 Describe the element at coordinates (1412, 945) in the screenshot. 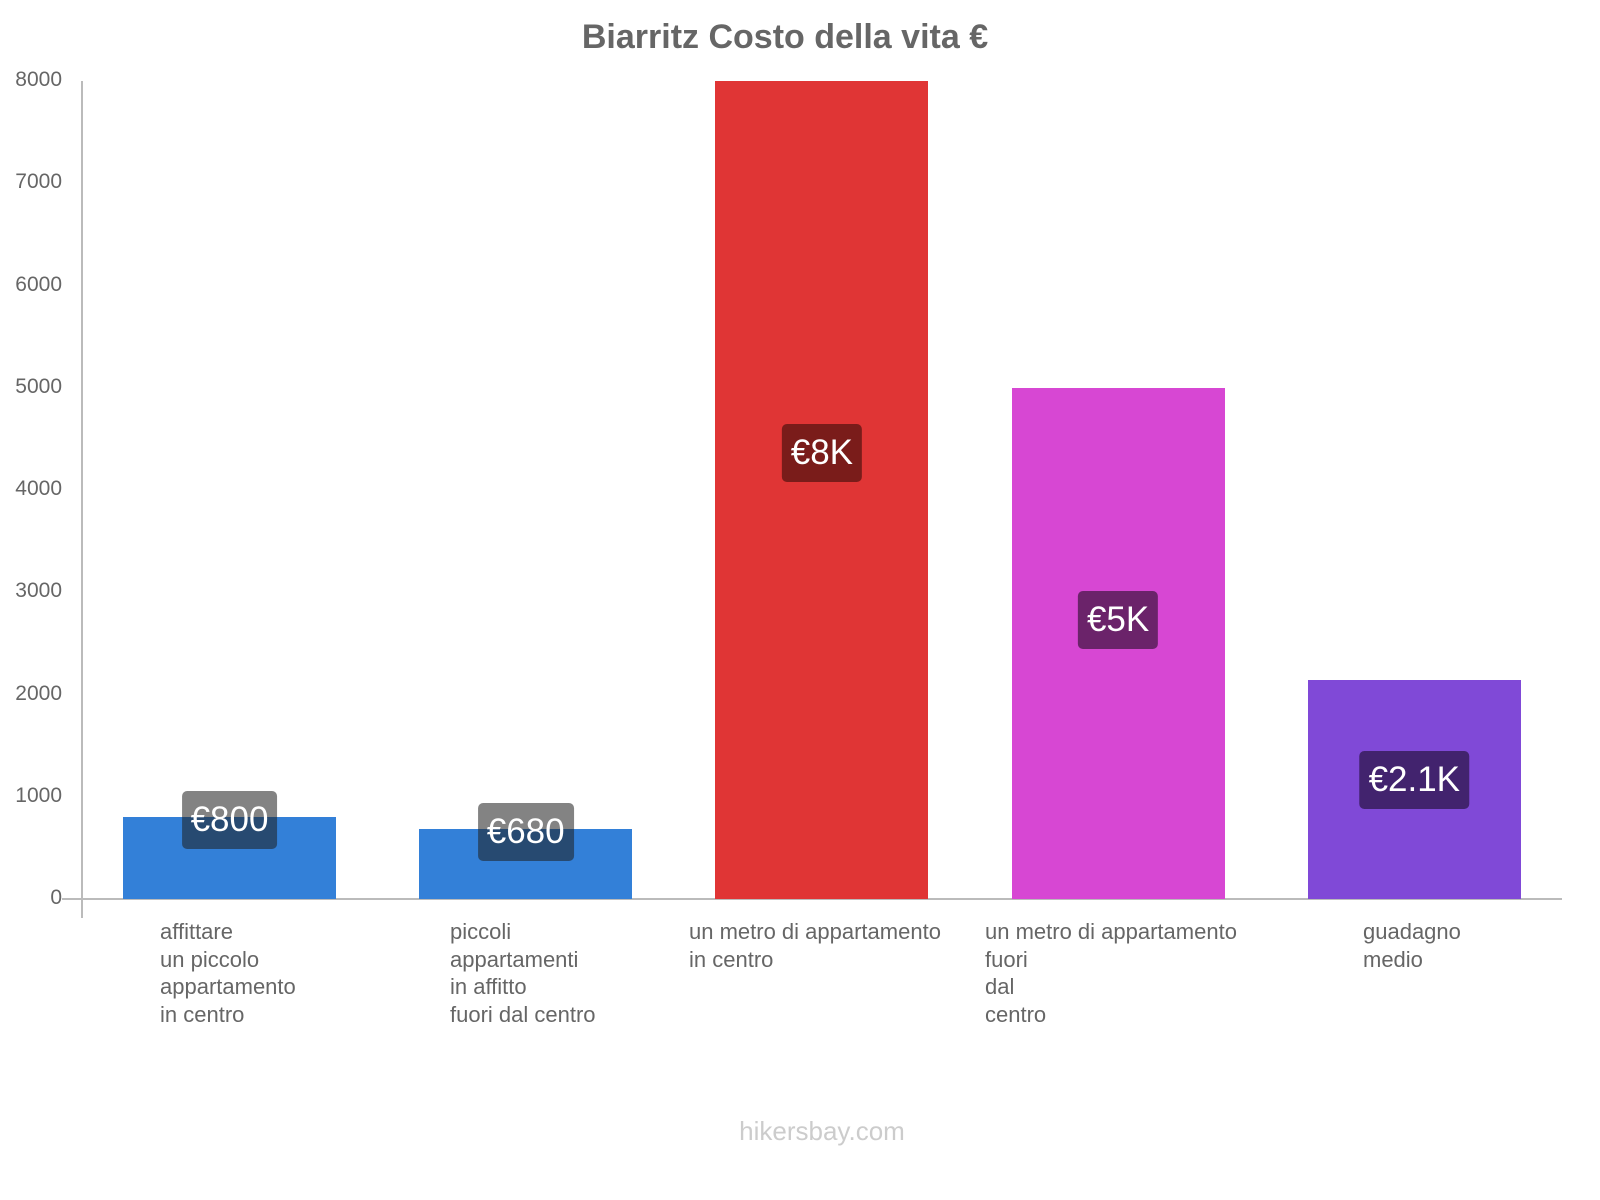

I see `x-category-label: guadagno medio` at that location.